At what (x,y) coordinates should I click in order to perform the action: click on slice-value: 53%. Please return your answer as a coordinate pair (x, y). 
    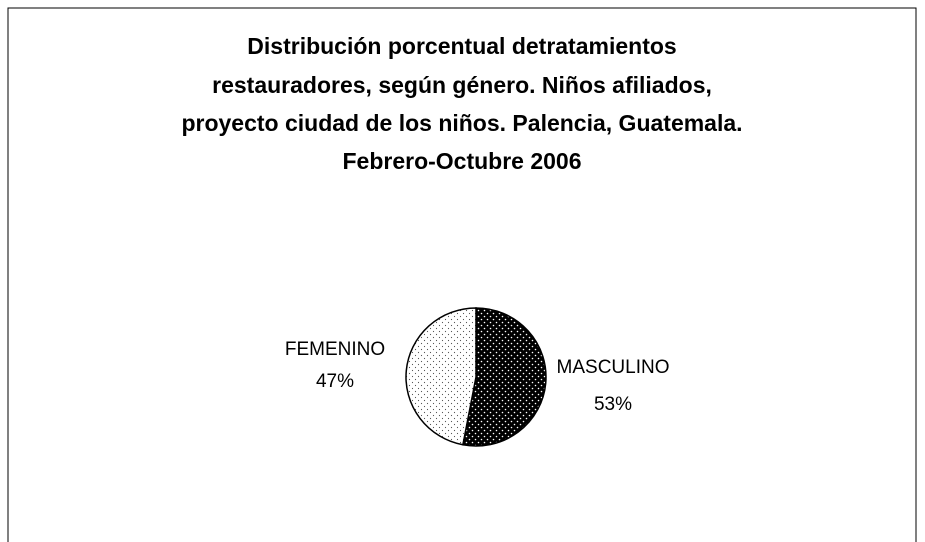
    Looking at the image, I should click on (613, 404).